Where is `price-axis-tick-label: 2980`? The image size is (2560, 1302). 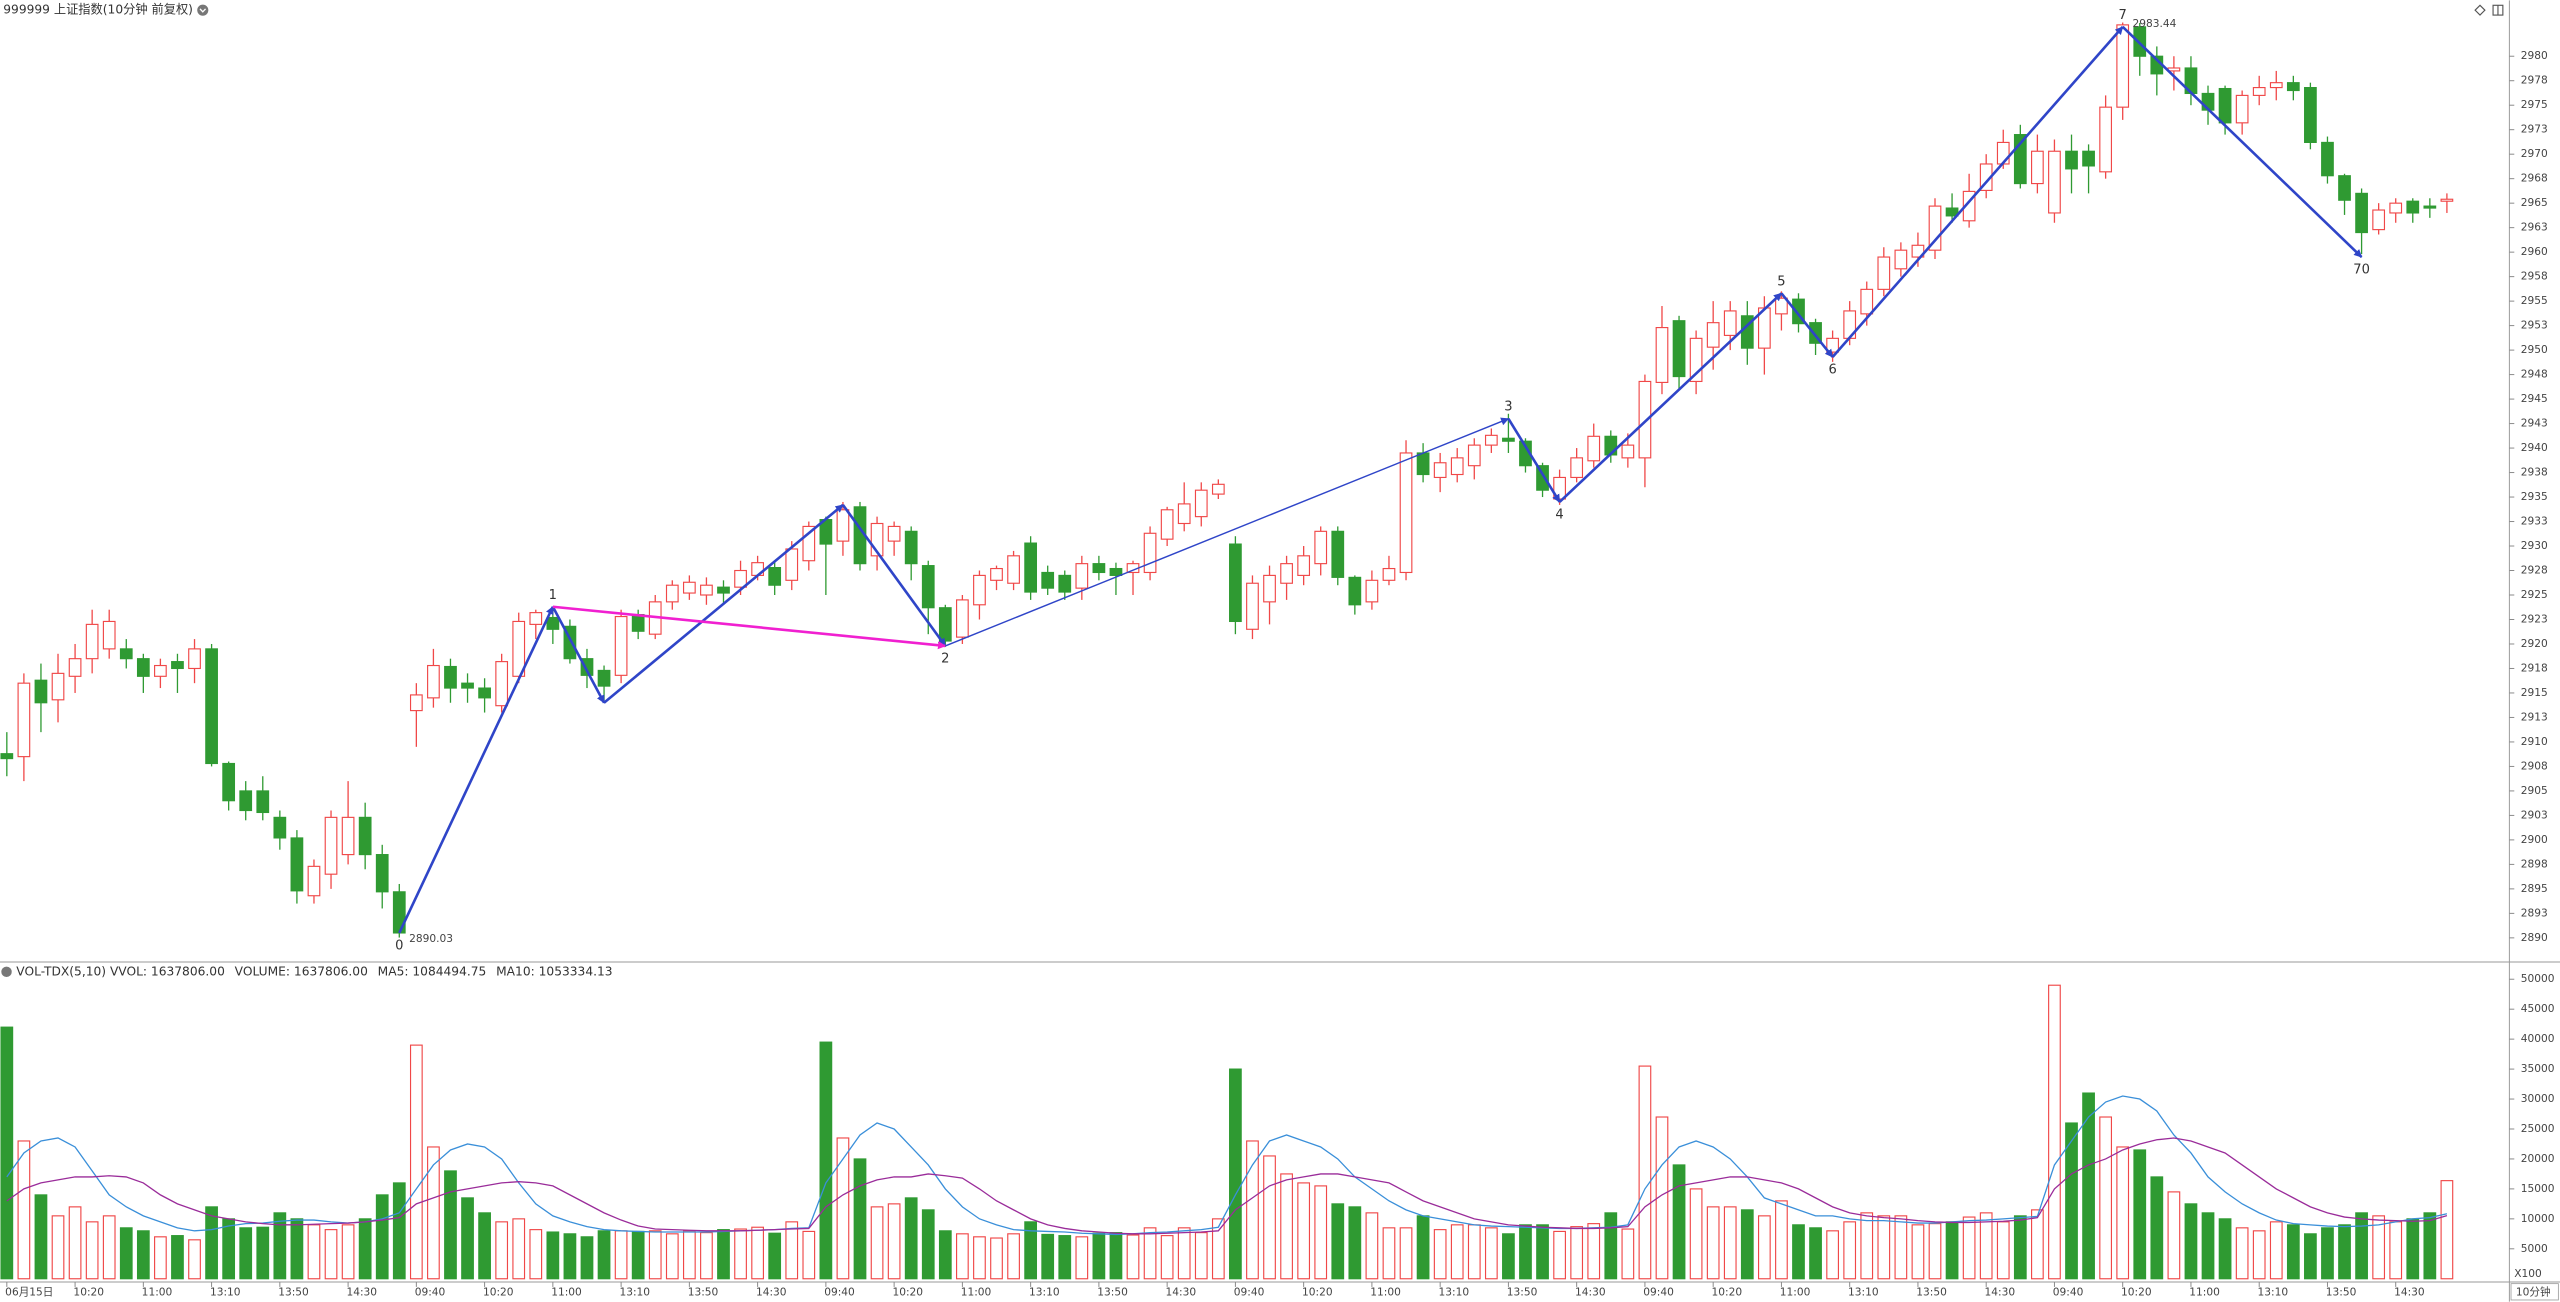
price-axis-tick-label: 2980 is located at coordinates (2534, 55).